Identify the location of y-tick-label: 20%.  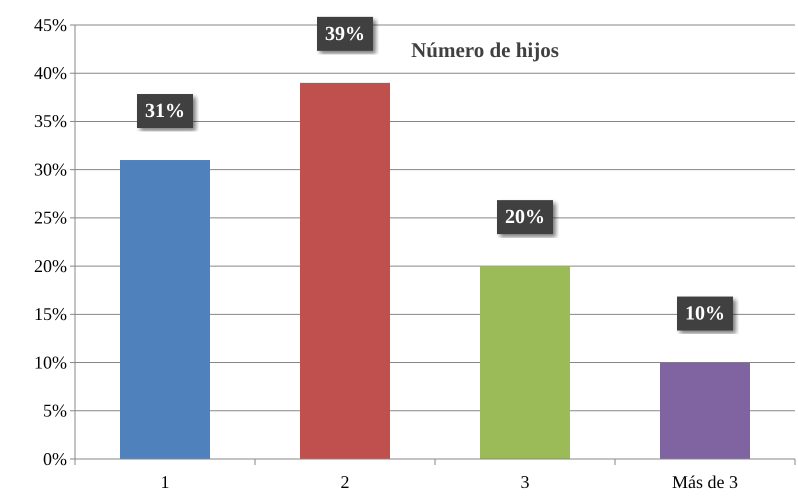
(50, 266).